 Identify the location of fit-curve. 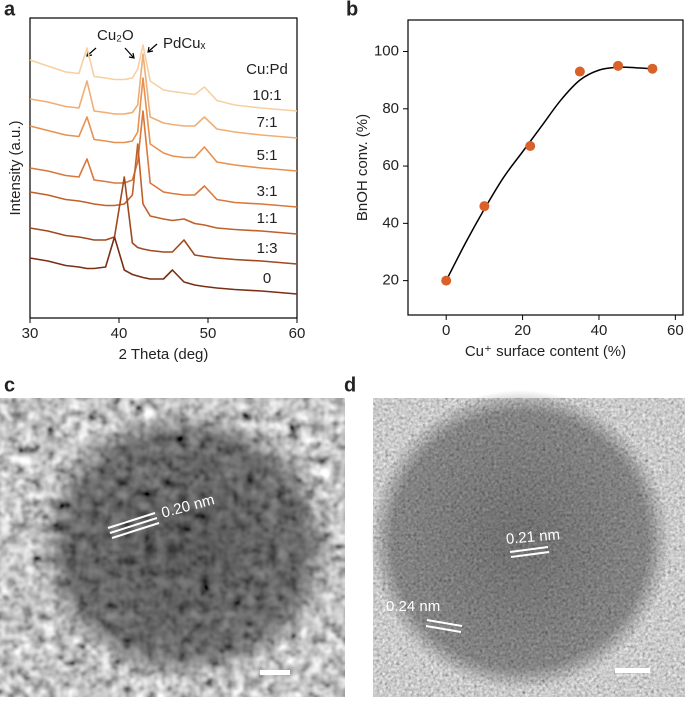
(549, 173).